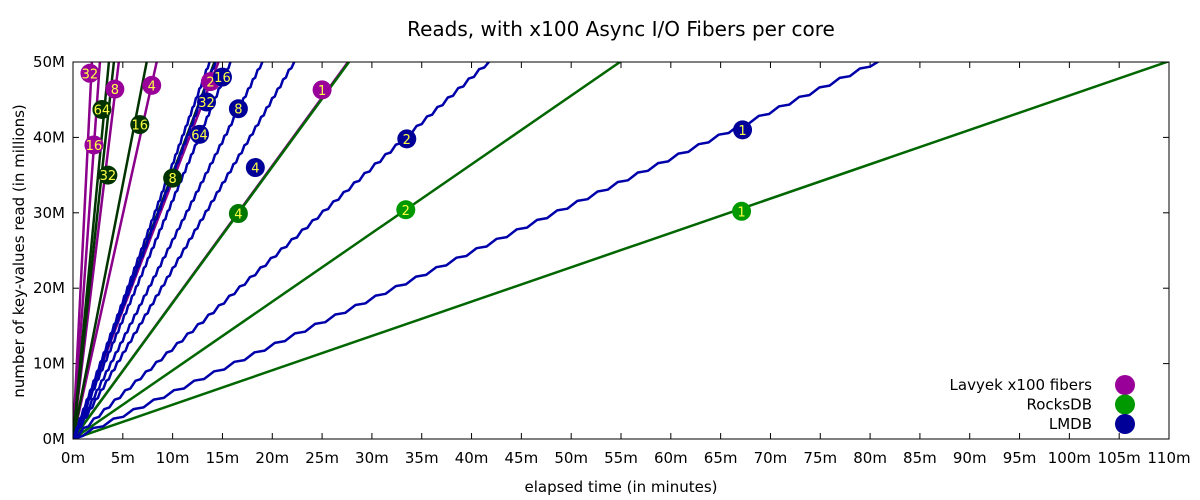 The height and width of the screenshot is (500, 1200). Describe the element at coordinates (1070, 424) in the screenshot. I see `legend-label: LMDB` at that location.